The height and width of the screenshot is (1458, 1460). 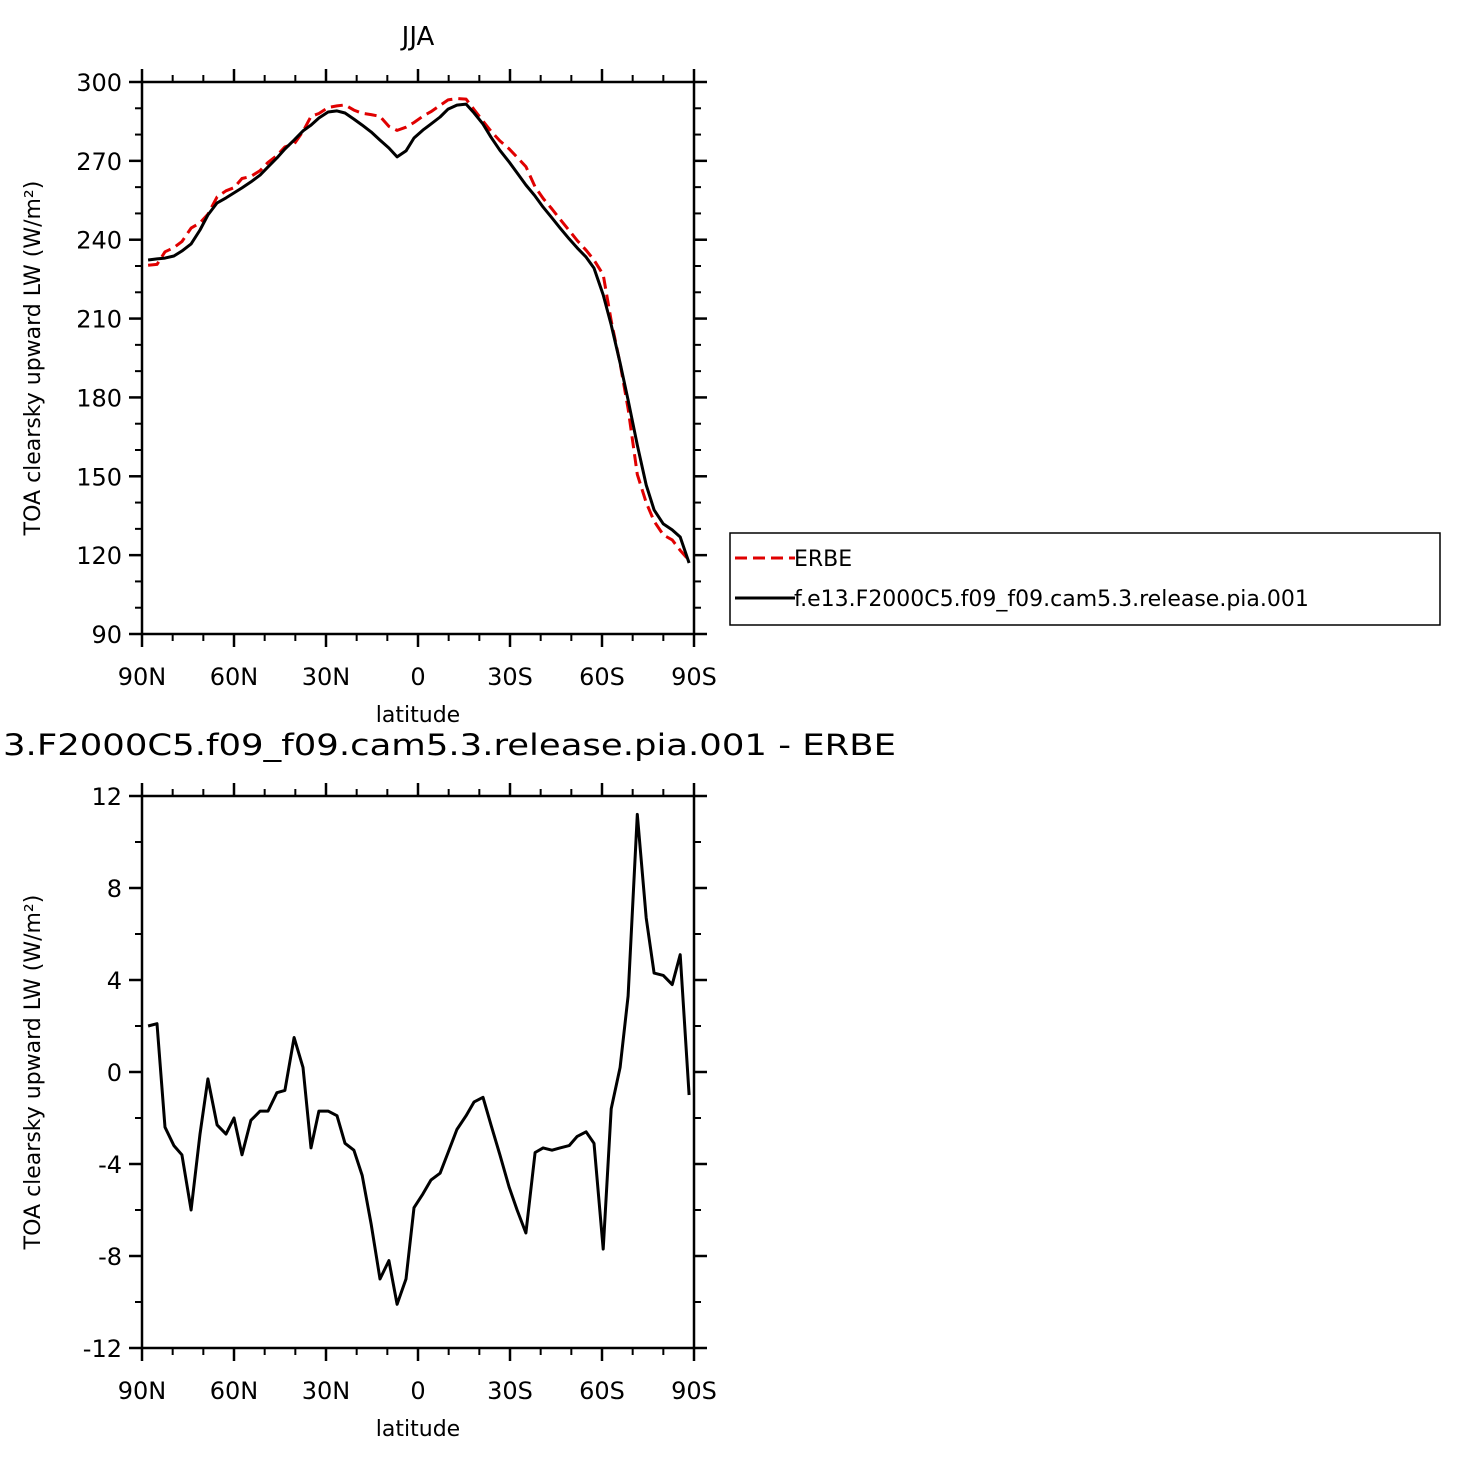 I want to click on y-tick-label: 8, so click(x=114, y=889).